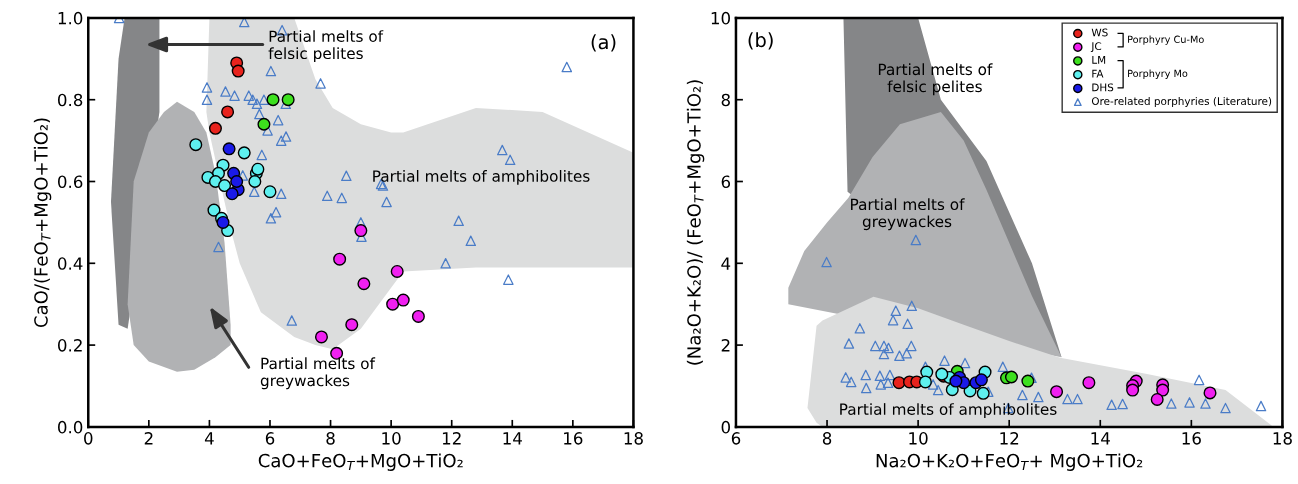  Describe the element at coordinates (70, 345) in the screenshot. I see `y-tick-label: 0.2` at that location.